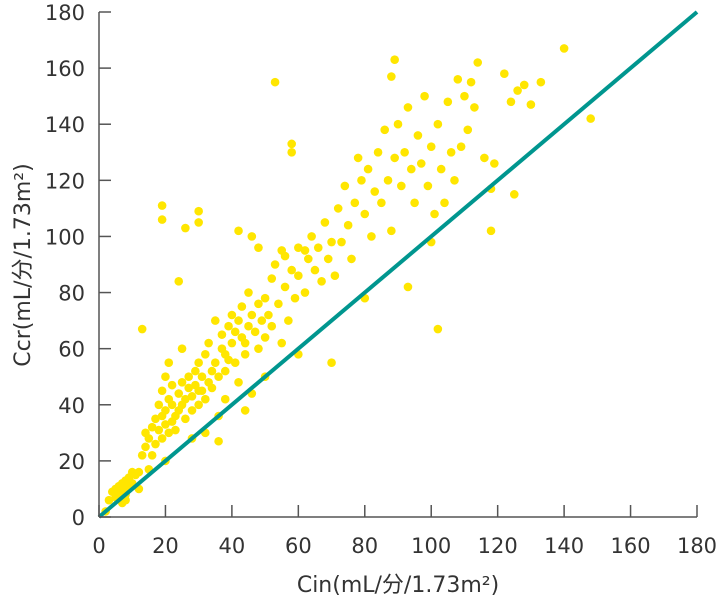 The height and width of the screenshot is (605, 720). Describe the element at coordinates (564, 546) in the screenshot. I see `x-tick-label: 140` at that location.